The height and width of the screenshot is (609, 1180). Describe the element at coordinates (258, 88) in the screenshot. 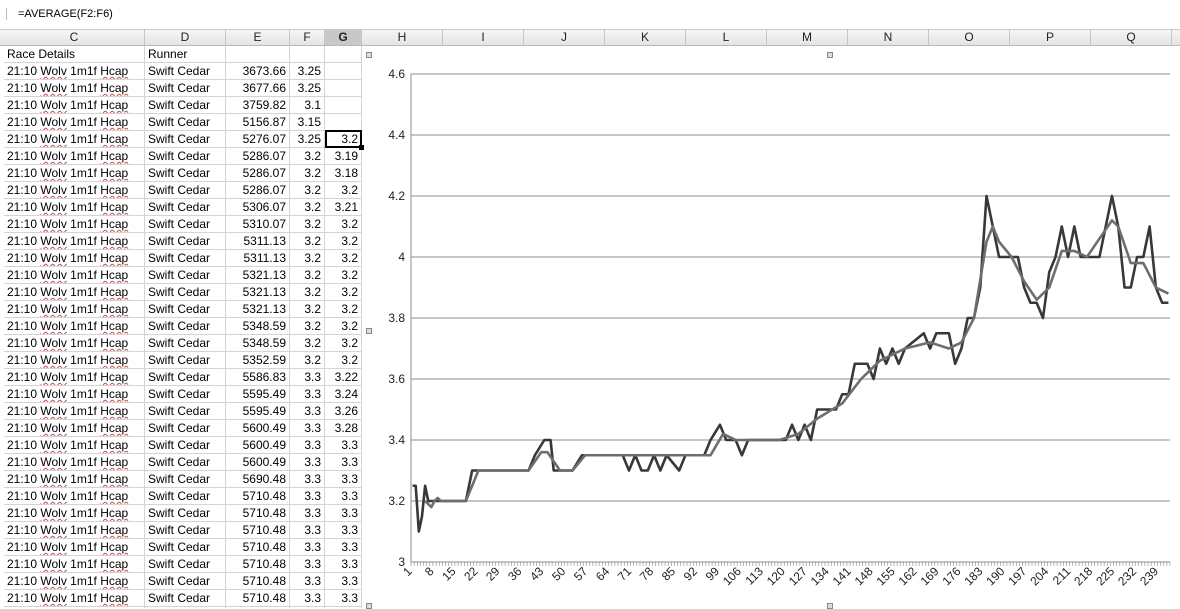

I see `value-cell-e: 3677.66` at that location.